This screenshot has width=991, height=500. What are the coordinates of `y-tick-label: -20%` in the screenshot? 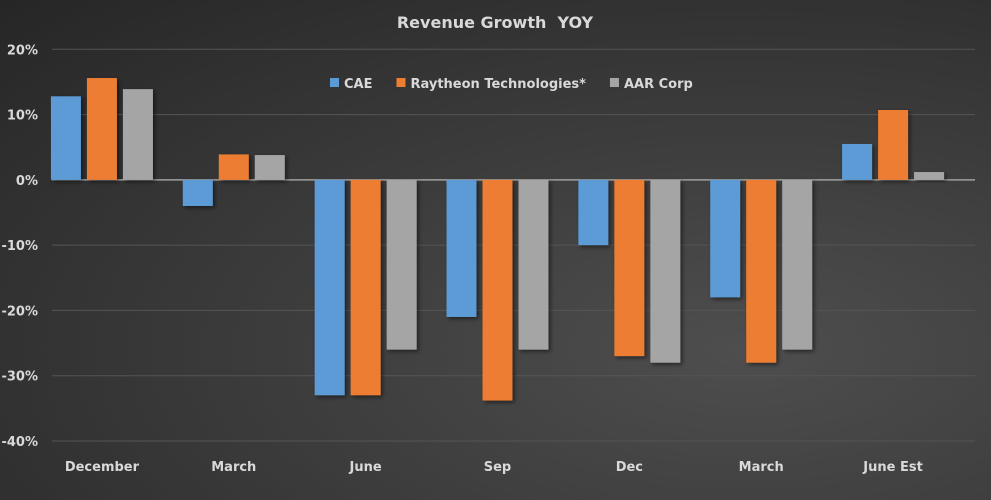 It's located at (19, 311).